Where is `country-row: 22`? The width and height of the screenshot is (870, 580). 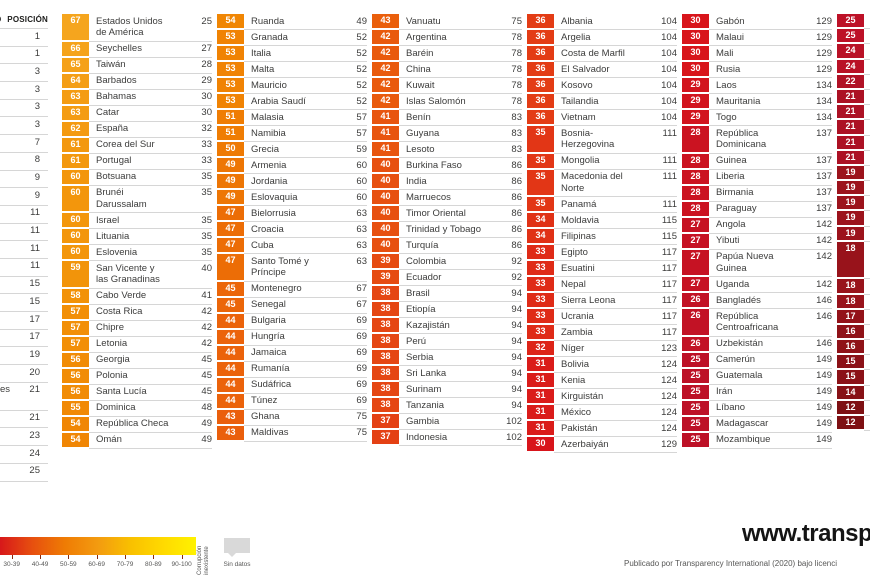 country-row: 22 is located at coordinates (853, 82).